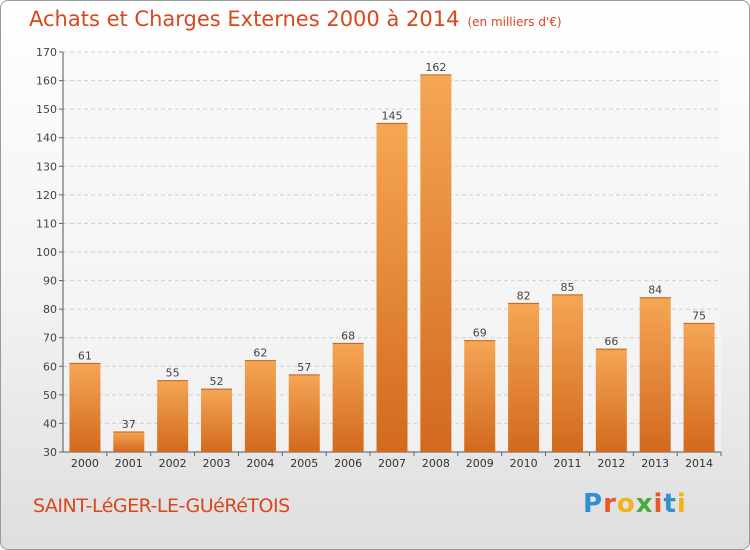 The image size is (750, 550). I want to click on data-label: 82, so click(524, 295).